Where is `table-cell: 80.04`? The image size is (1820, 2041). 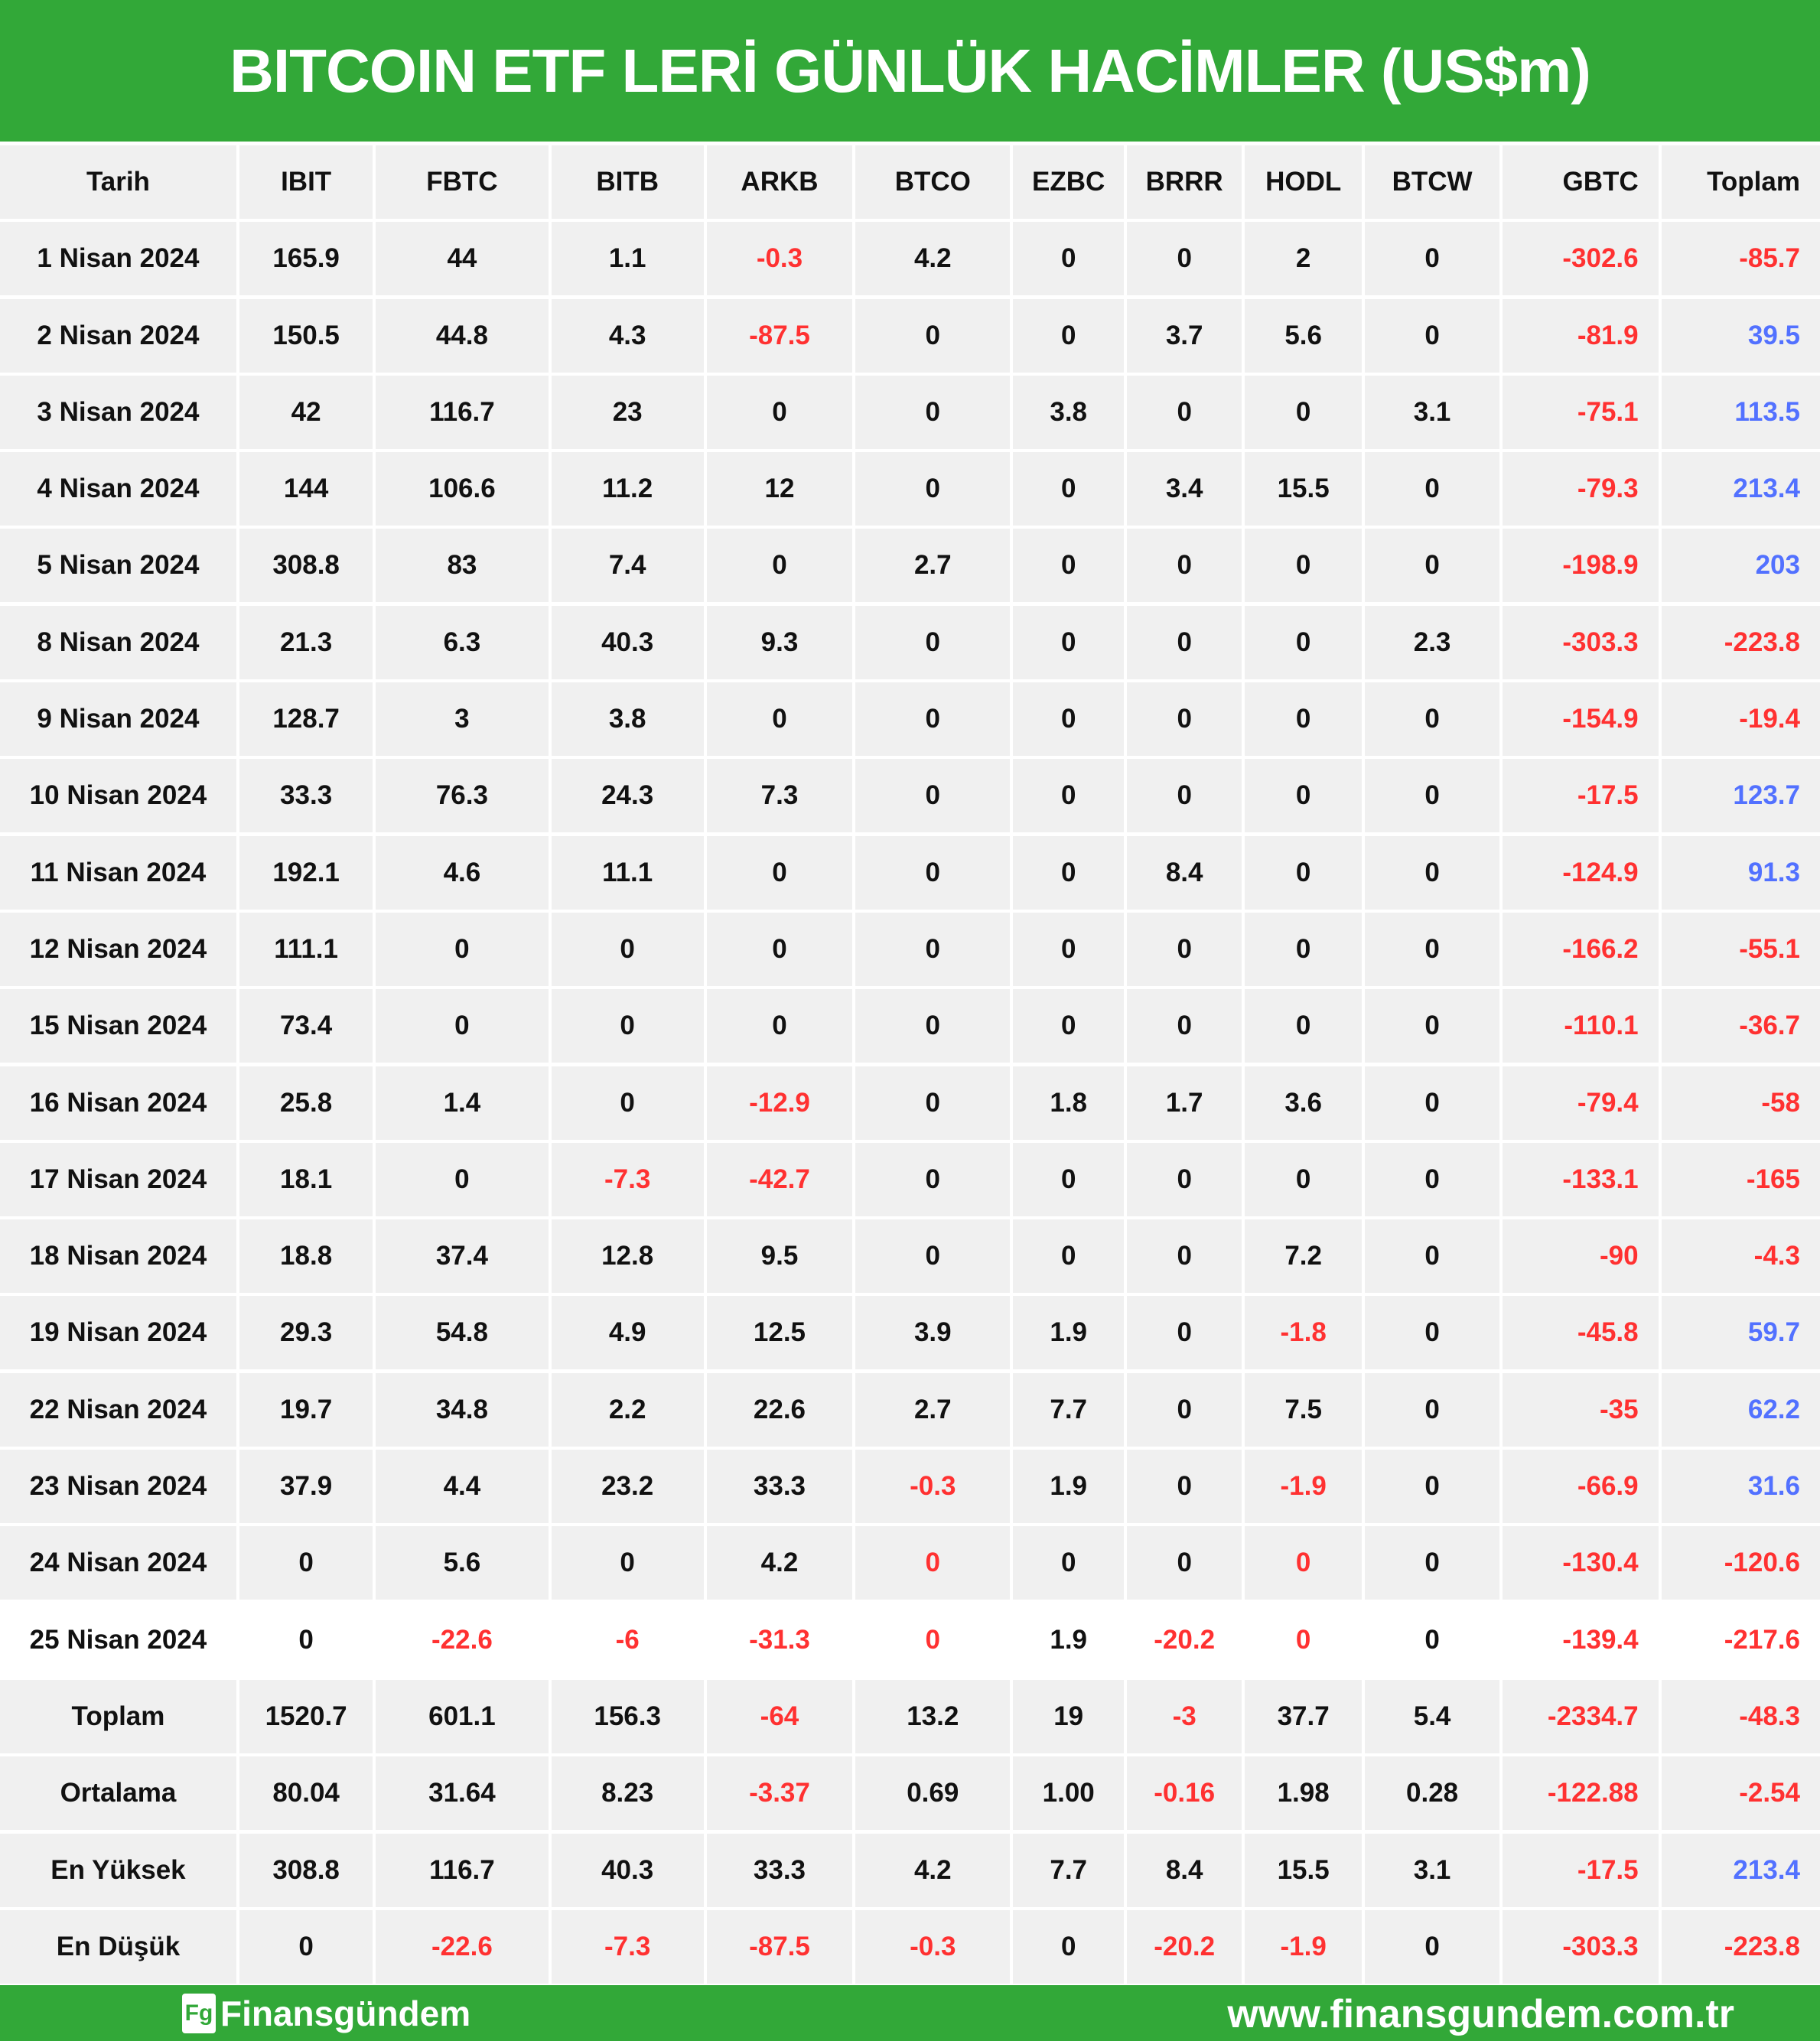 table-cell: 80.04 is located at coordinates (306, 1793).